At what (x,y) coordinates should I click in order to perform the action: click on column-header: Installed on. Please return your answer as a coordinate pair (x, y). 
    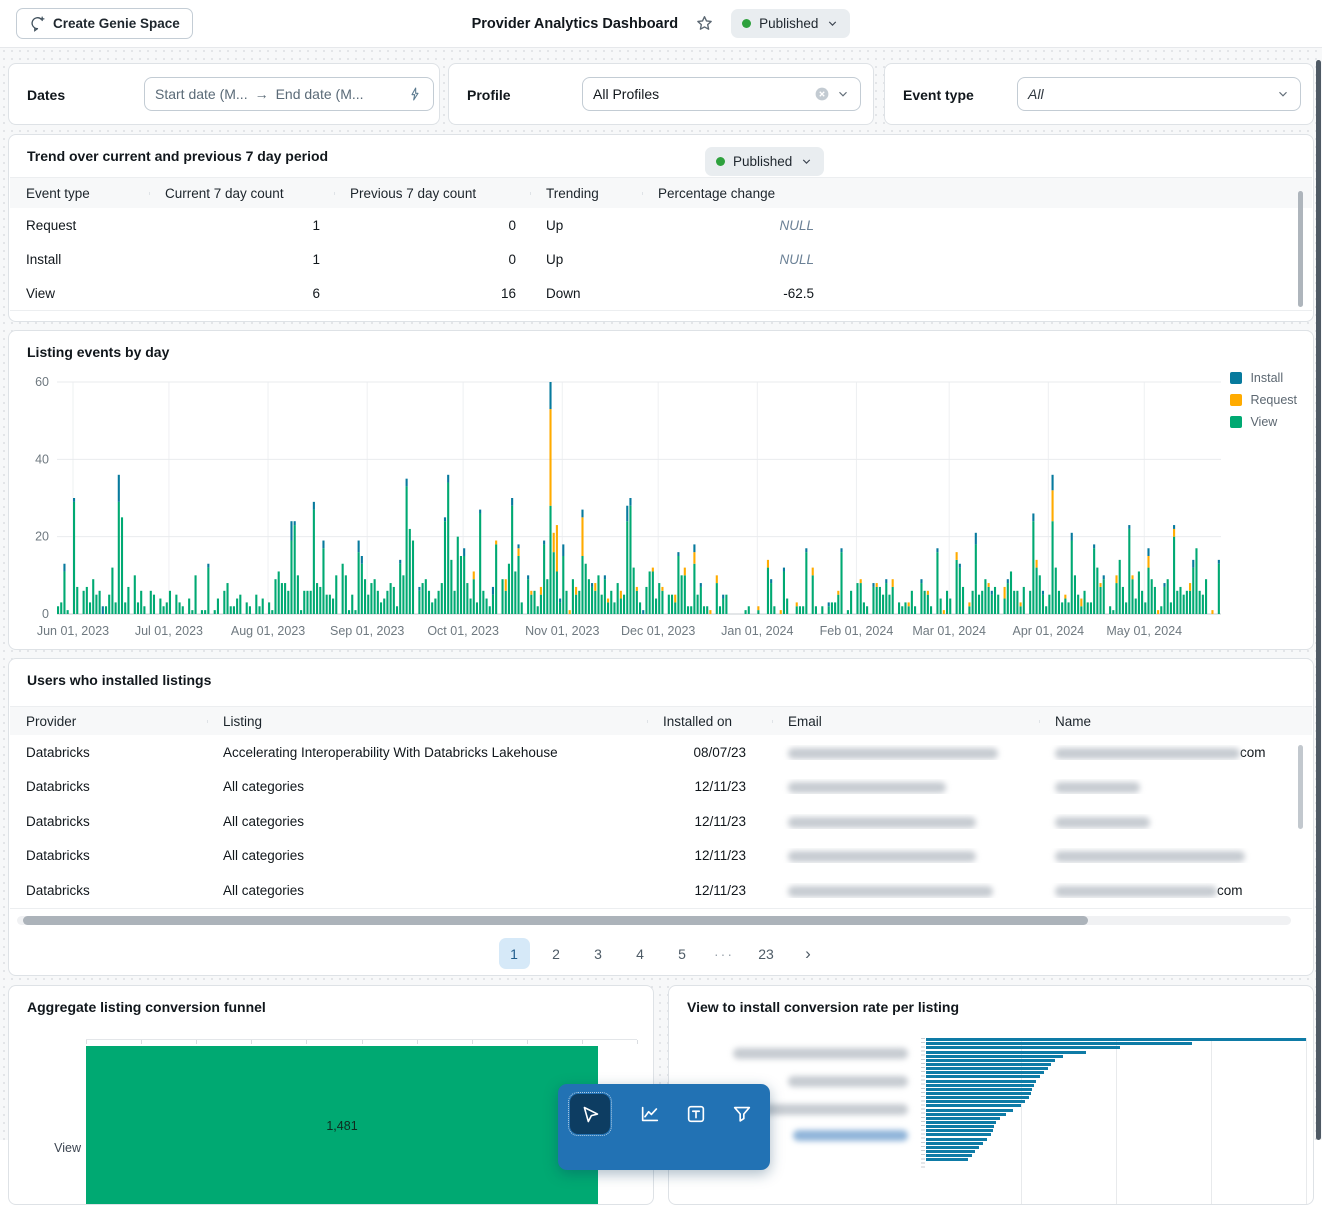
    Looking at the image, I should click on (709, 721).